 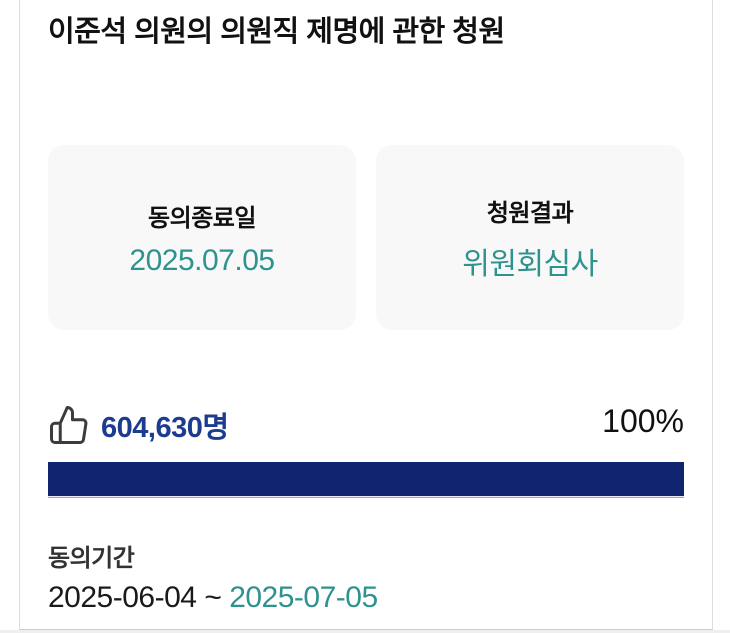 I want to click on agreement-count-group: 604,630명, so click(x=138, y=425).